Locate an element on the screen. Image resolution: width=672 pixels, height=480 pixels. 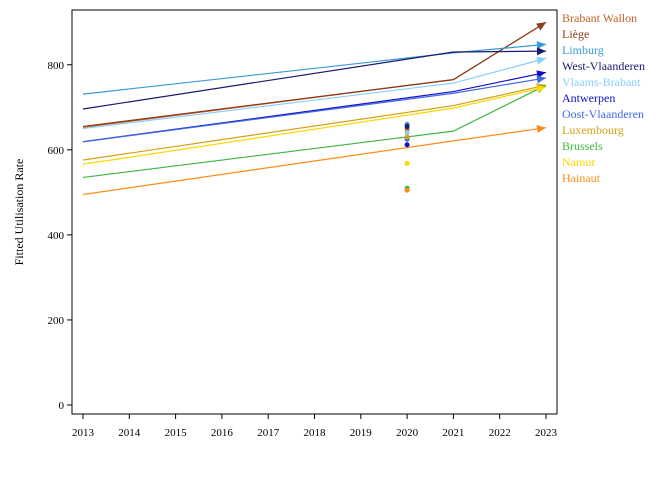
y-tick-label: 200 is located at coordinates (56, 321).